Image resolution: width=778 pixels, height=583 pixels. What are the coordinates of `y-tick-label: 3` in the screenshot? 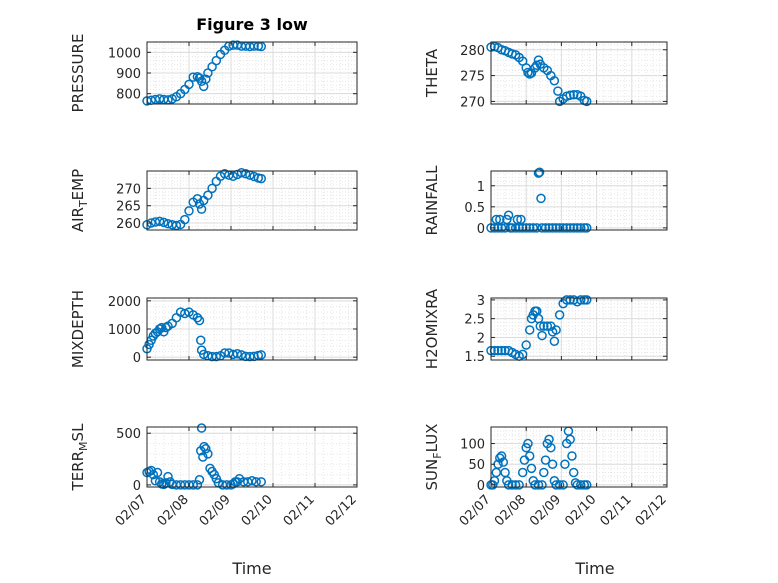 It's located at (481, 301).